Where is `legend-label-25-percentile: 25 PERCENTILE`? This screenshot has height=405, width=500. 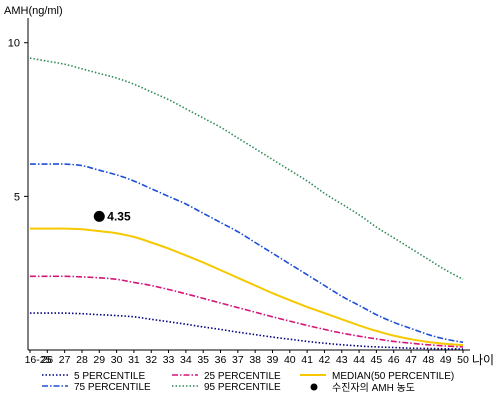
legend-label-25-percentile: 25 PERCENTILE is located at coordinates (242, 376).